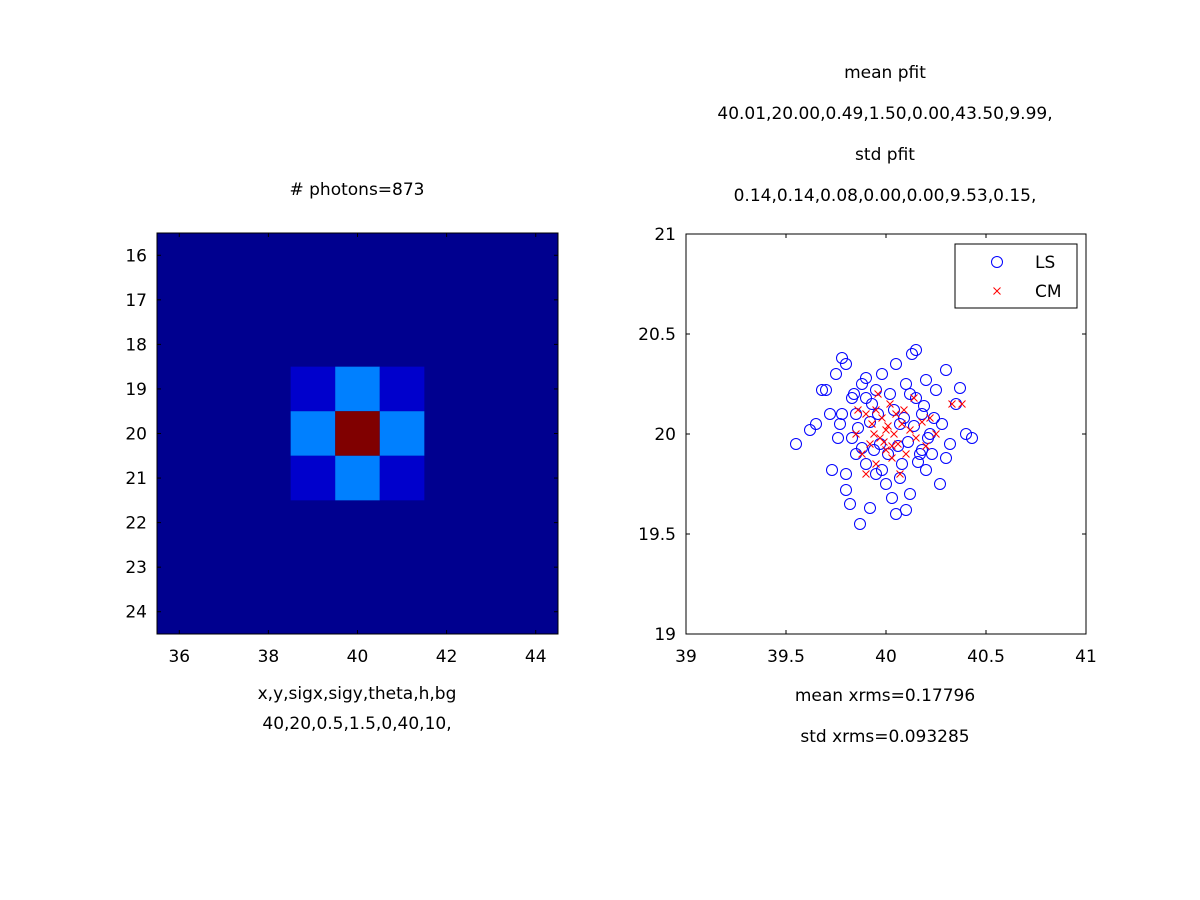 The width and height of the screenshot is (1200, 900). Describe the element at coordinates (986, 657) in the screenshot. I see `x-tick-label: 40.5` at that location.